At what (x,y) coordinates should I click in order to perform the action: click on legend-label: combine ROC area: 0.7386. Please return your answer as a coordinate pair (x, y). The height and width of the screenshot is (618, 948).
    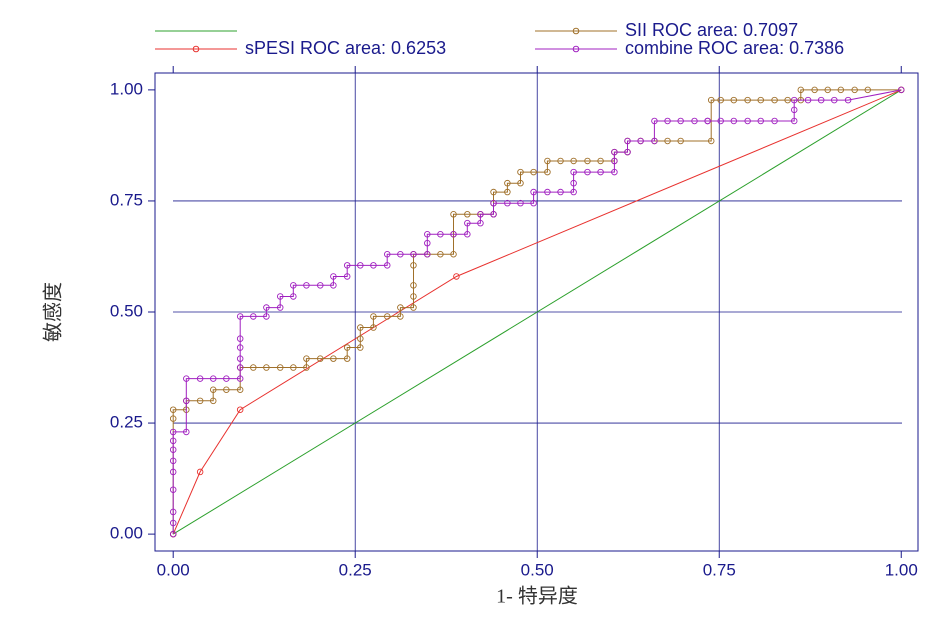
    Looking at the image, I should click on (734, 48).